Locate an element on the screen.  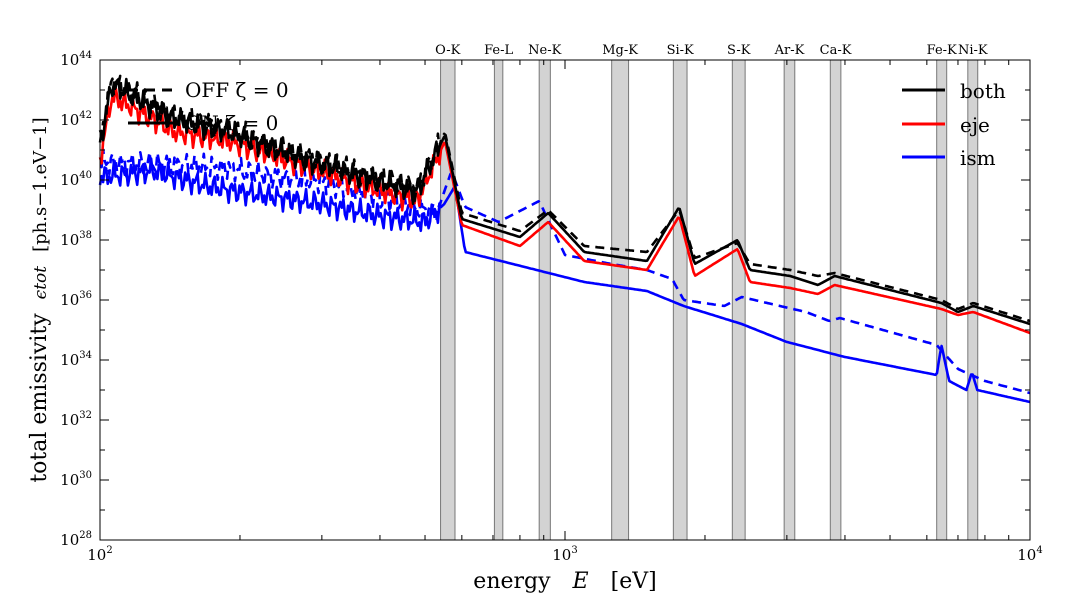
x-axis-label: energy E [eV] is located at coordinates (564, 581).